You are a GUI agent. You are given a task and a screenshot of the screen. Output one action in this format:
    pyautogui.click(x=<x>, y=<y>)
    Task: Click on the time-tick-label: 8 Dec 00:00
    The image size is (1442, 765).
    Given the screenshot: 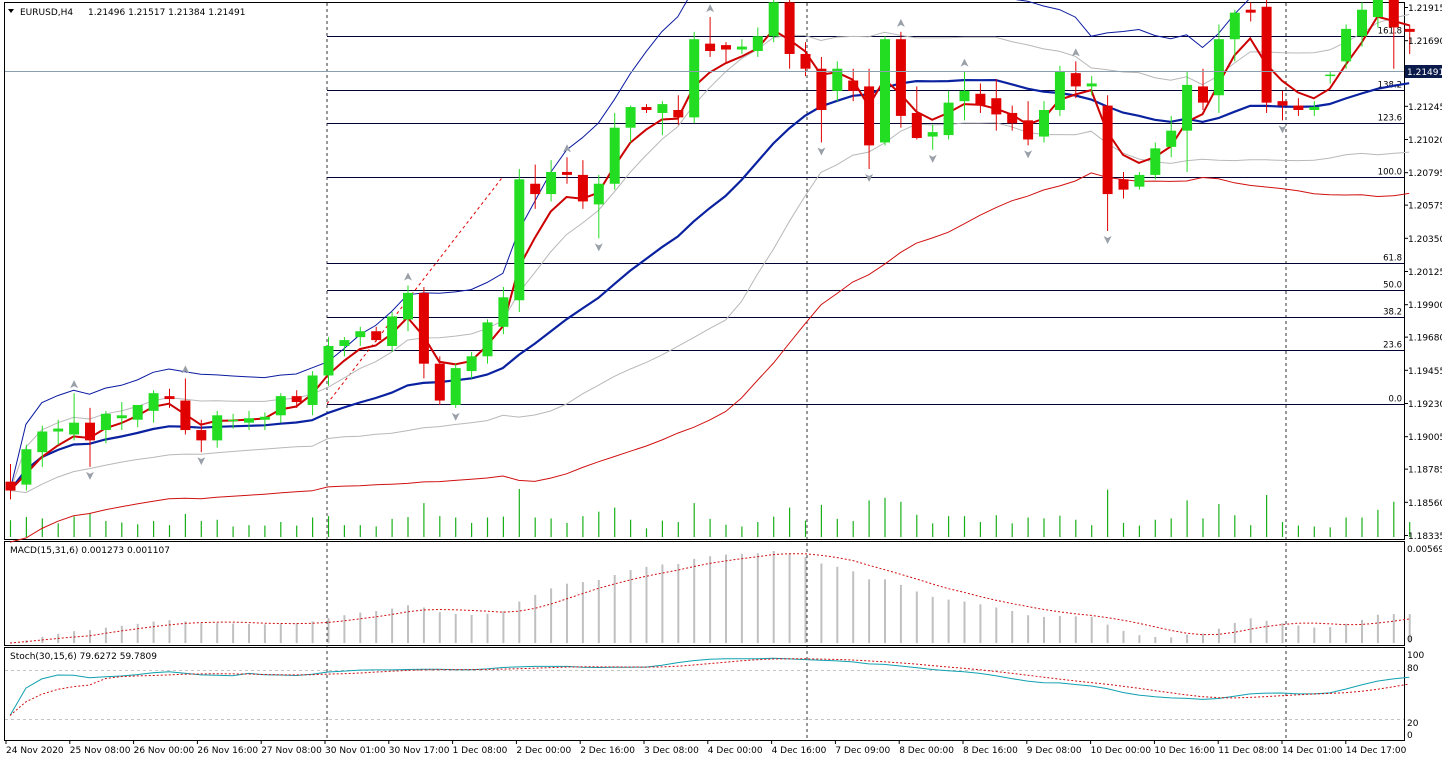 What is the action you would take?
    pyautogui.click(x=926, y=751)
    